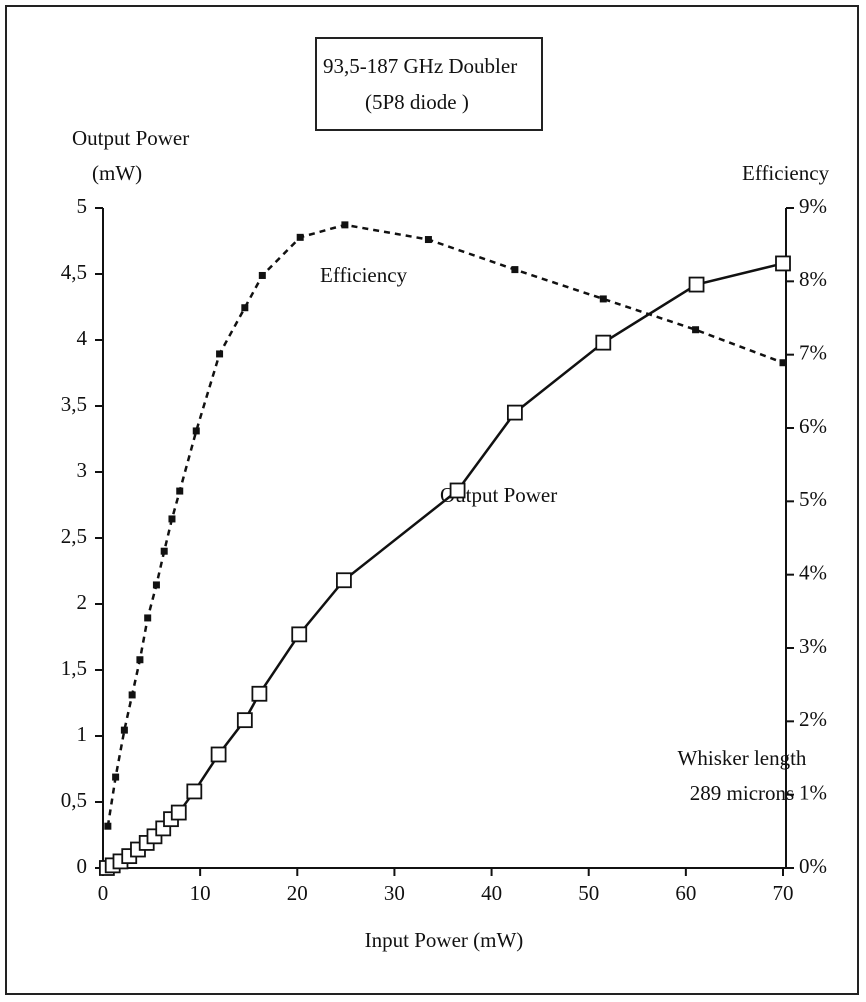 This screenshot has width=866, height=1002. I want to click on y-tick-label: 5, so click(82, 206).